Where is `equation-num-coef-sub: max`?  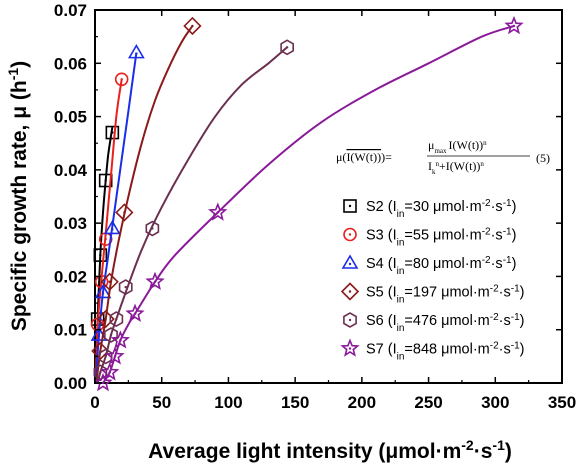
equation-num-coef-sub: max is located at coordinates (440, 151).